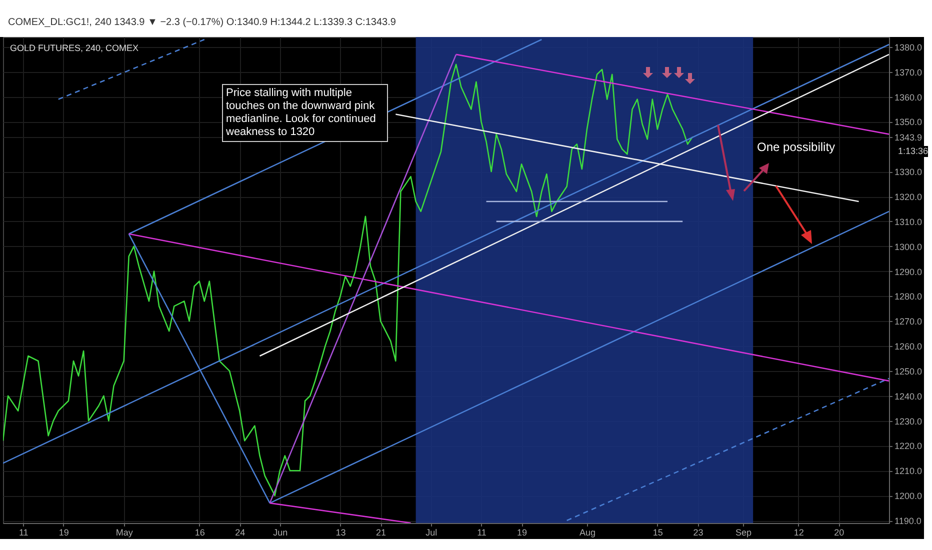 The height and width of the screenshot is (550, 932). What do you see at coordinates (908, 197) in the screenshot?
I see `y-tick-label: 1320.0` at bounding box center [908, 197].